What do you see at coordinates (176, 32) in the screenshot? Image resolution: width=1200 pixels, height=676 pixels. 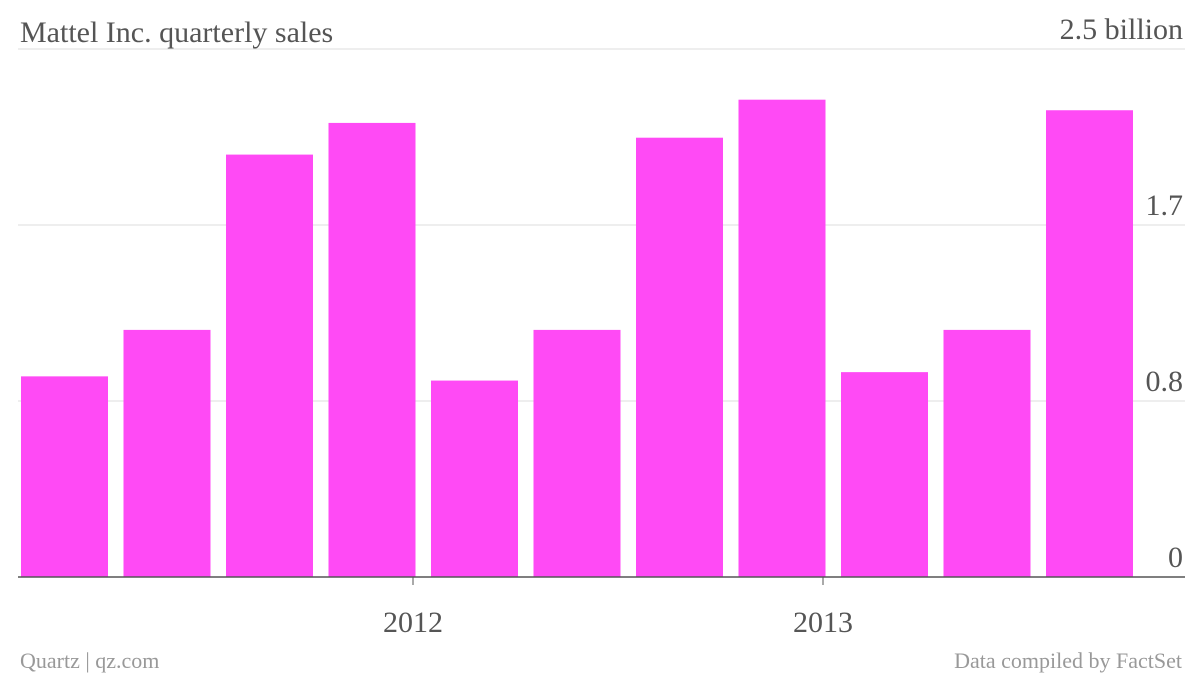 I see `chart-title: Mattel Inc. quarterly sales` at bounding box center [176, 32].